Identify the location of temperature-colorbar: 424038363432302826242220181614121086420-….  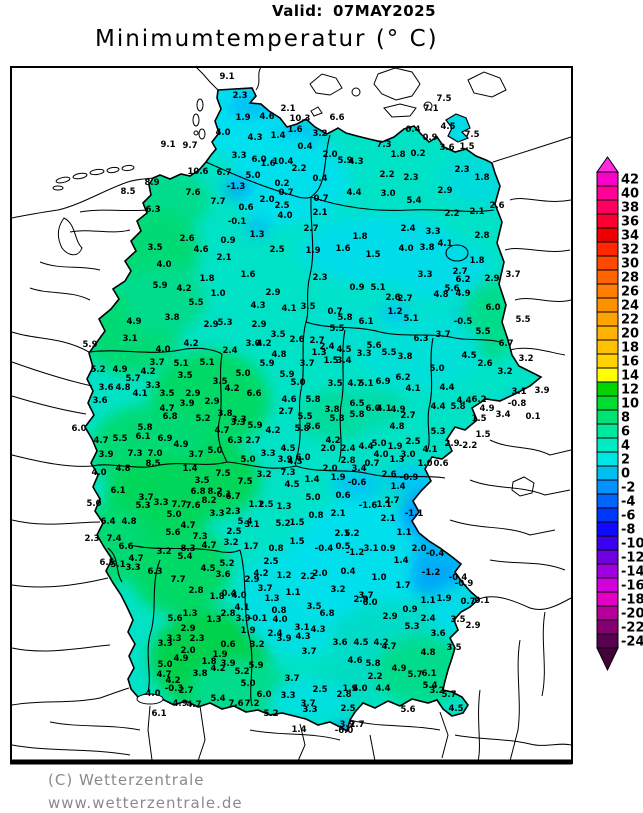
(619, 414).